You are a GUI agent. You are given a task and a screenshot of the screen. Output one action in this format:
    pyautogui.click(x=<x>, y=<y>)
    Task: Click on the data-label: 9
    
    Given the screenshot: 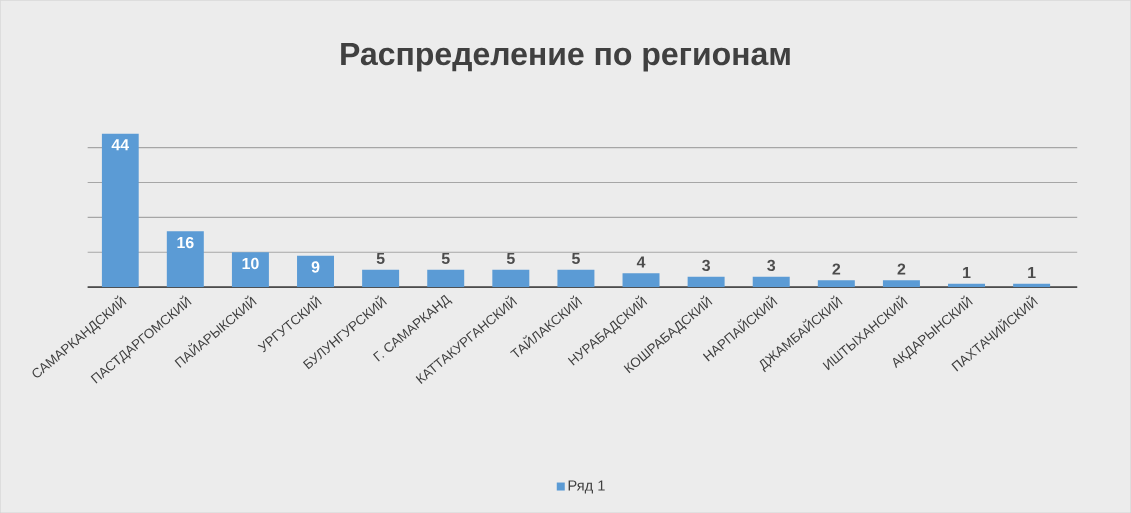 What is the action you would take?
    pyautogui.click(x=315, y=267)
    